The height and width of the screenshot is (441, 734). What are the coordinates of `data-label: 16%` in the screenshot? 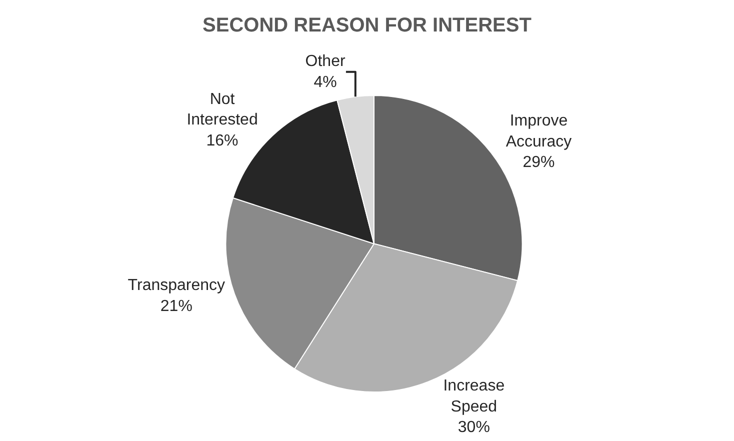 It's located at (222, 141).